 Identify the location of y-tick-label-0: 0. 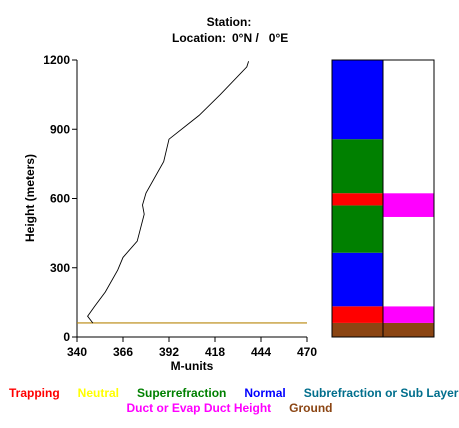
(66, 337).